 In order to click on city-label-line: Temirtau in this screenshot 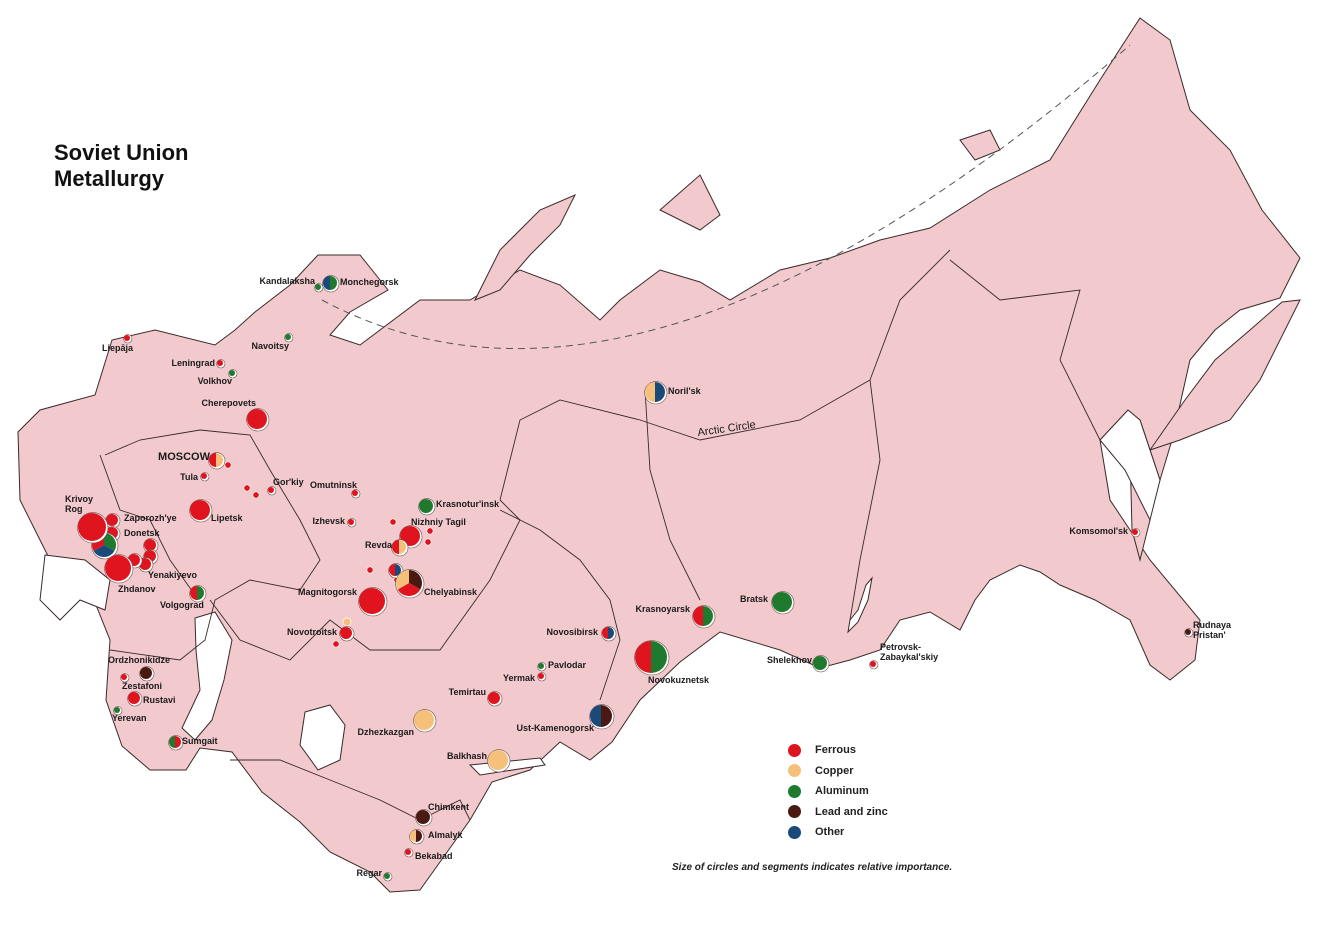, I will do `click(467, 692)`.